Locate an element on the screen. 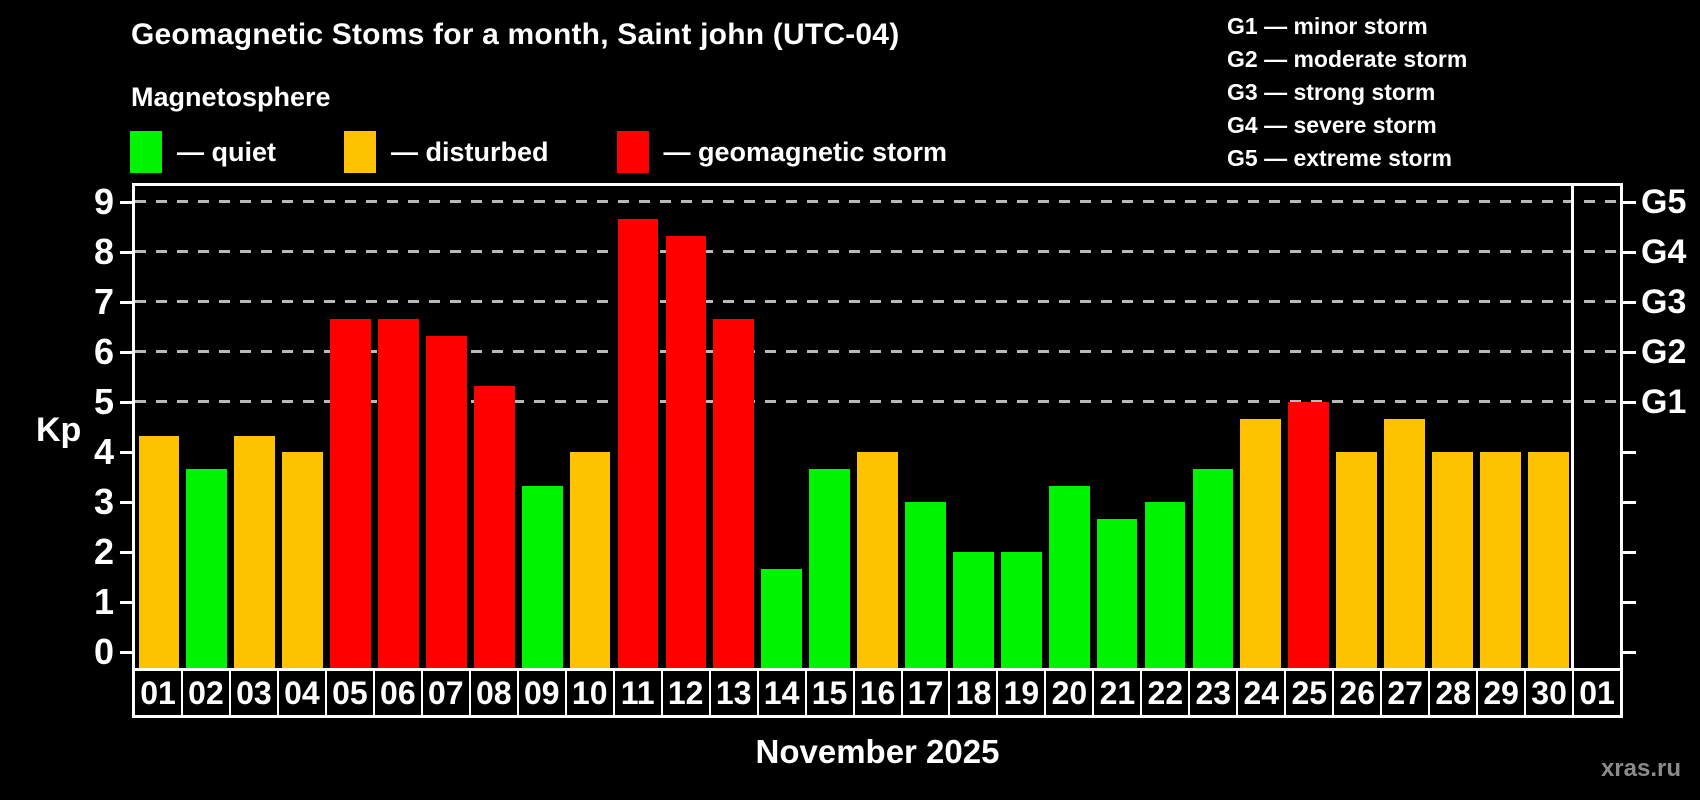 This screenshot has height=800, width=1700. x-axis-title-month: November 2025 is located at coordinates (877, 751).